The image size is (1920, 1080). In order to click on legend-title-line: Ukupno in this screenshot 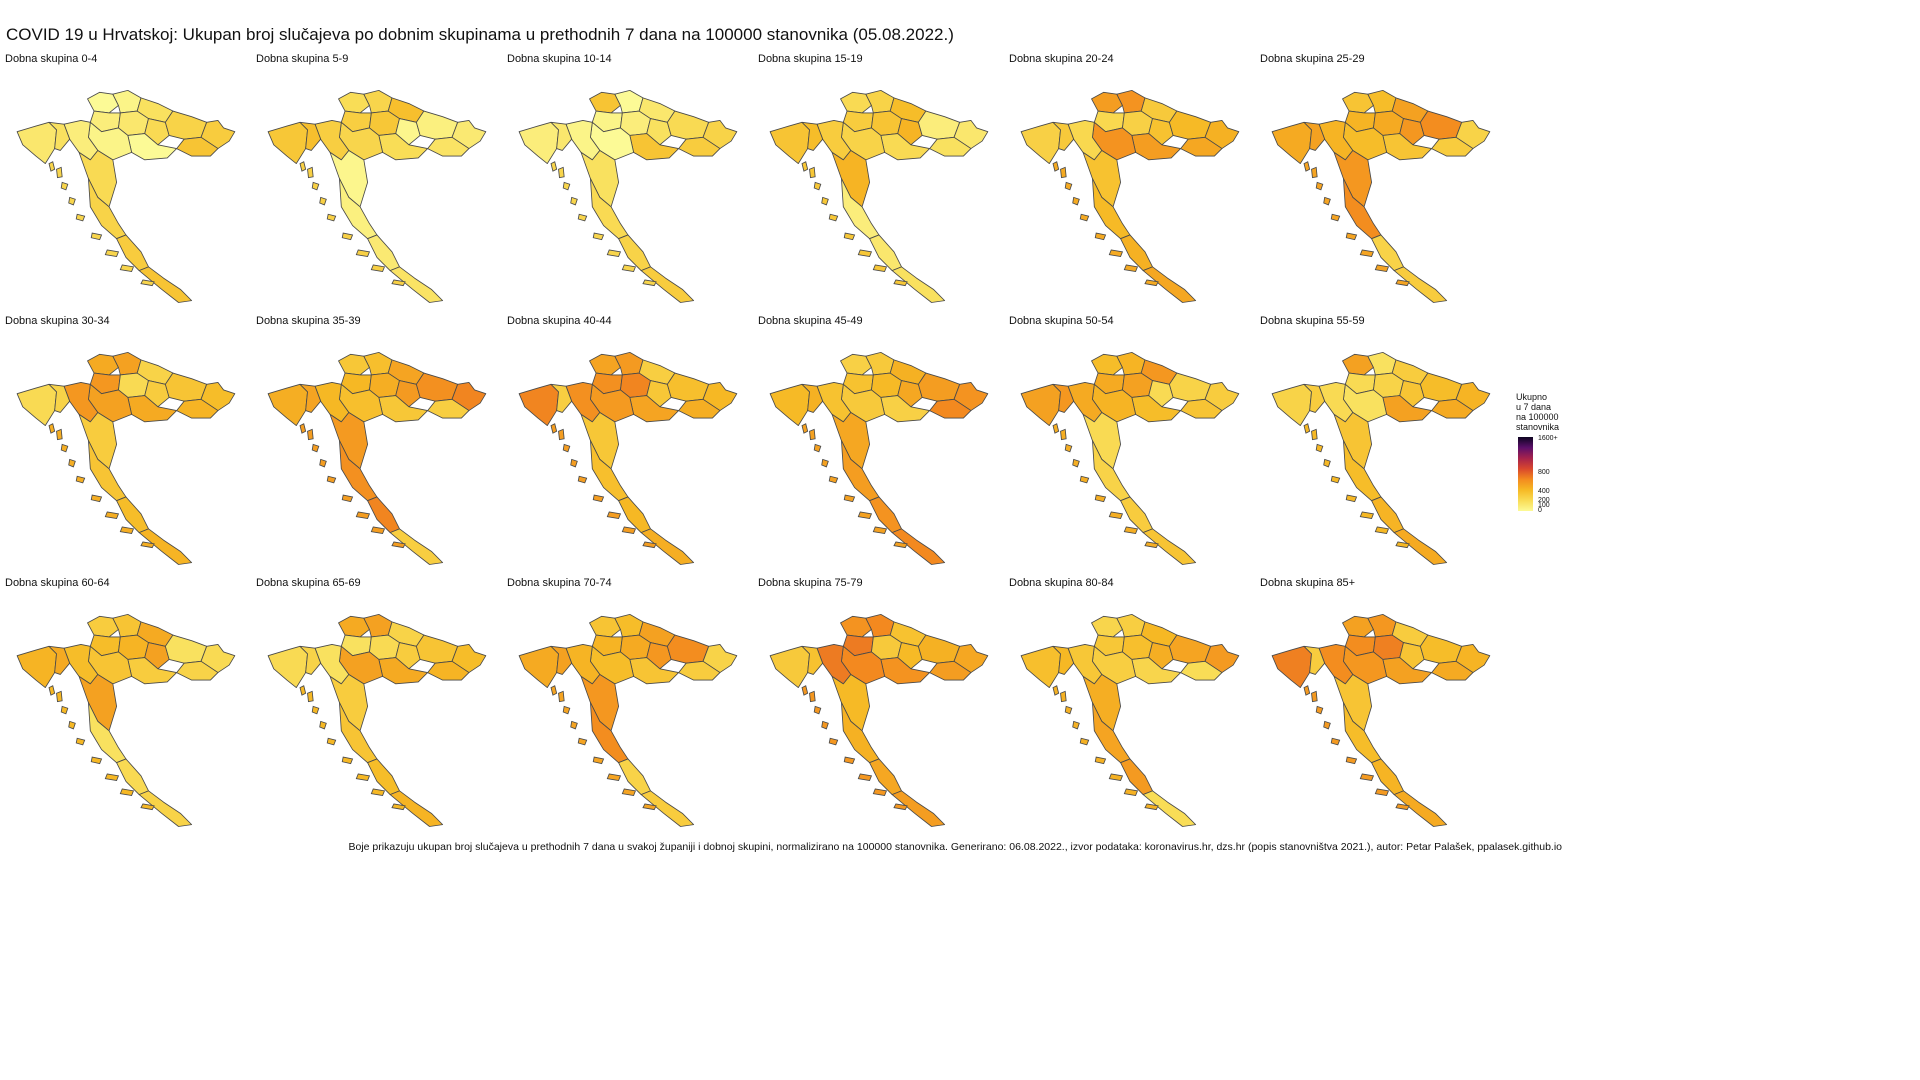, I will do `click(1532, 397)`.